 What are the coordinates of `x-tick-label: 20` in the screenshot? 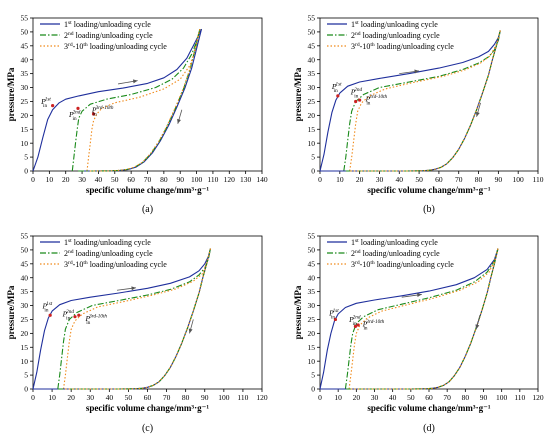 It's located at (66, 179).